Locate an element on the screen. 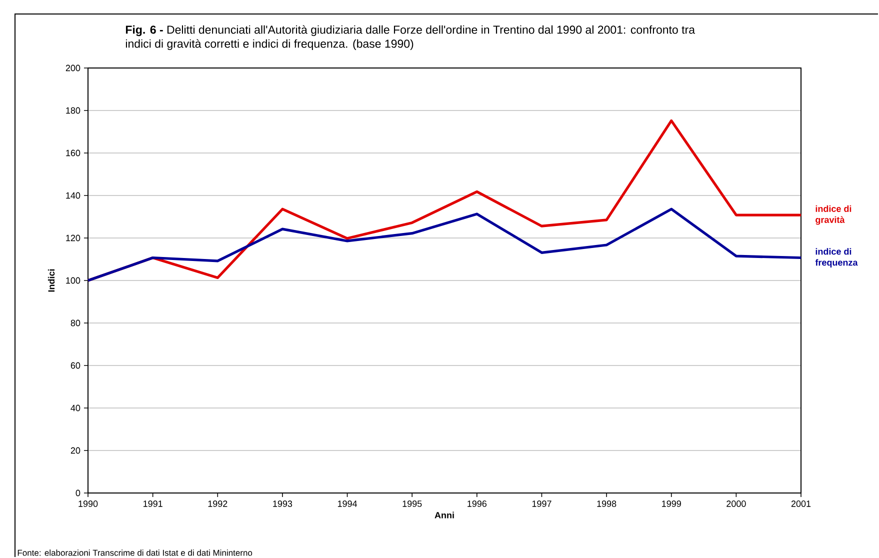 Image resolution: width=879 pixels, height=558 pixels. y-tick-label: 20 is located at coordinates (75, 450).